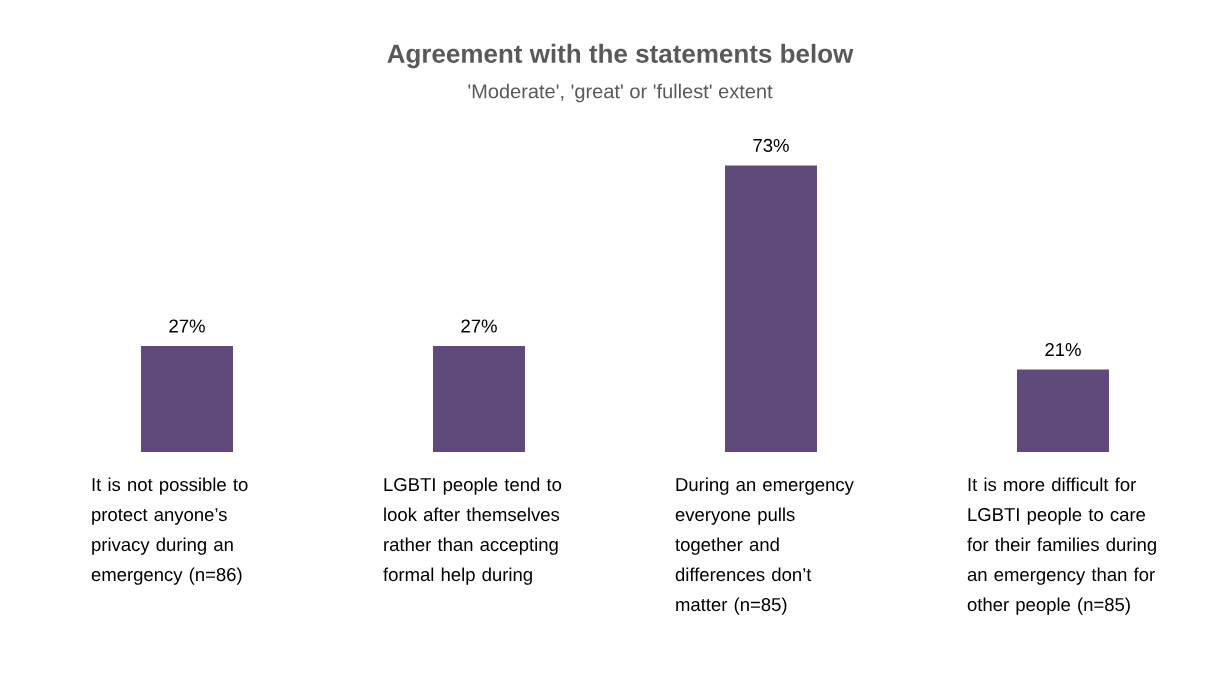 Image resolution: width=1221 pixels, height=675 pixels. I want to click on x-tick-label: It is more difficult for LGBTI people to care for their families during an emergency than for other people (n=85), so click(1061, 546).